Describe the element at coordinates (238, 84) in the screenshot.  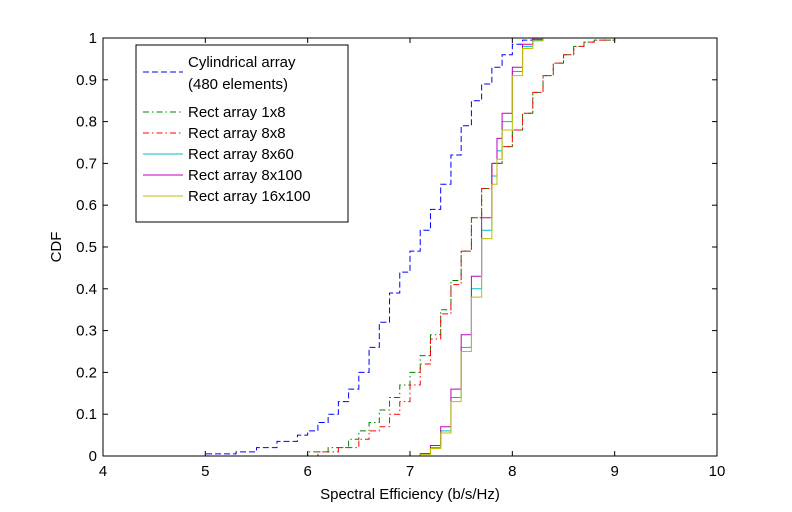
I see `legend-label-1-line-2: (480 elements)` at that location.